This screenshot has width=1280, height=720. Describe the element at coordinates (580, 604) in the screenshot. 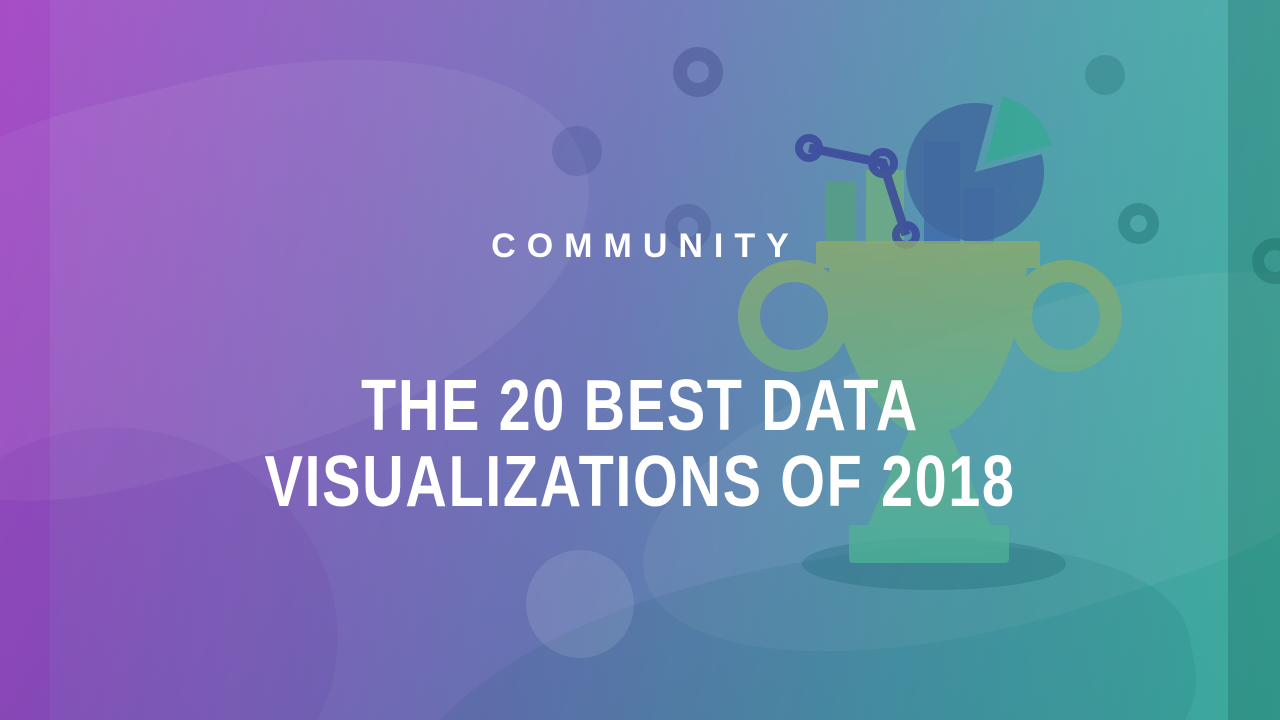

I see `highlight-circle` at that location.